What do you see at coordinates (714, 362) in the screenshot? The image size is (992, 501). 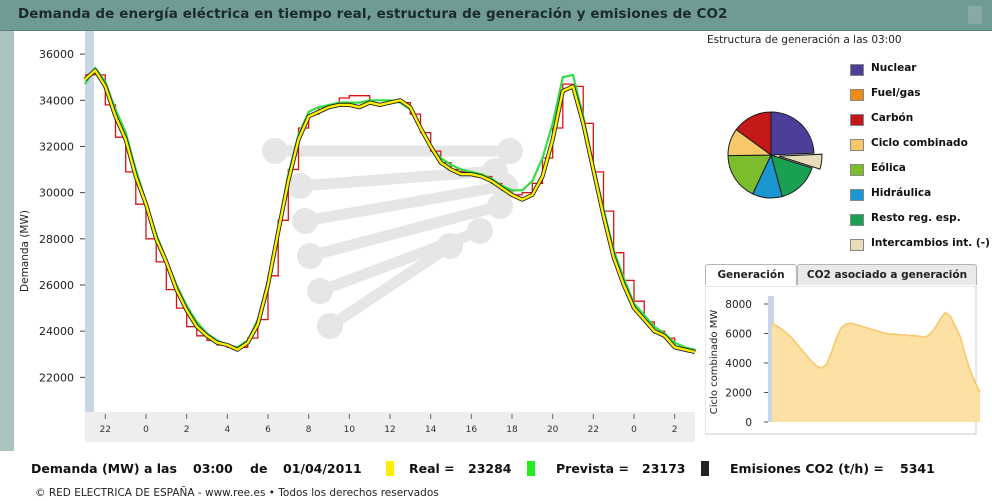 I see `mini-y-axis-title: Ciclo combinado MW` at bounding box center [714, 362].